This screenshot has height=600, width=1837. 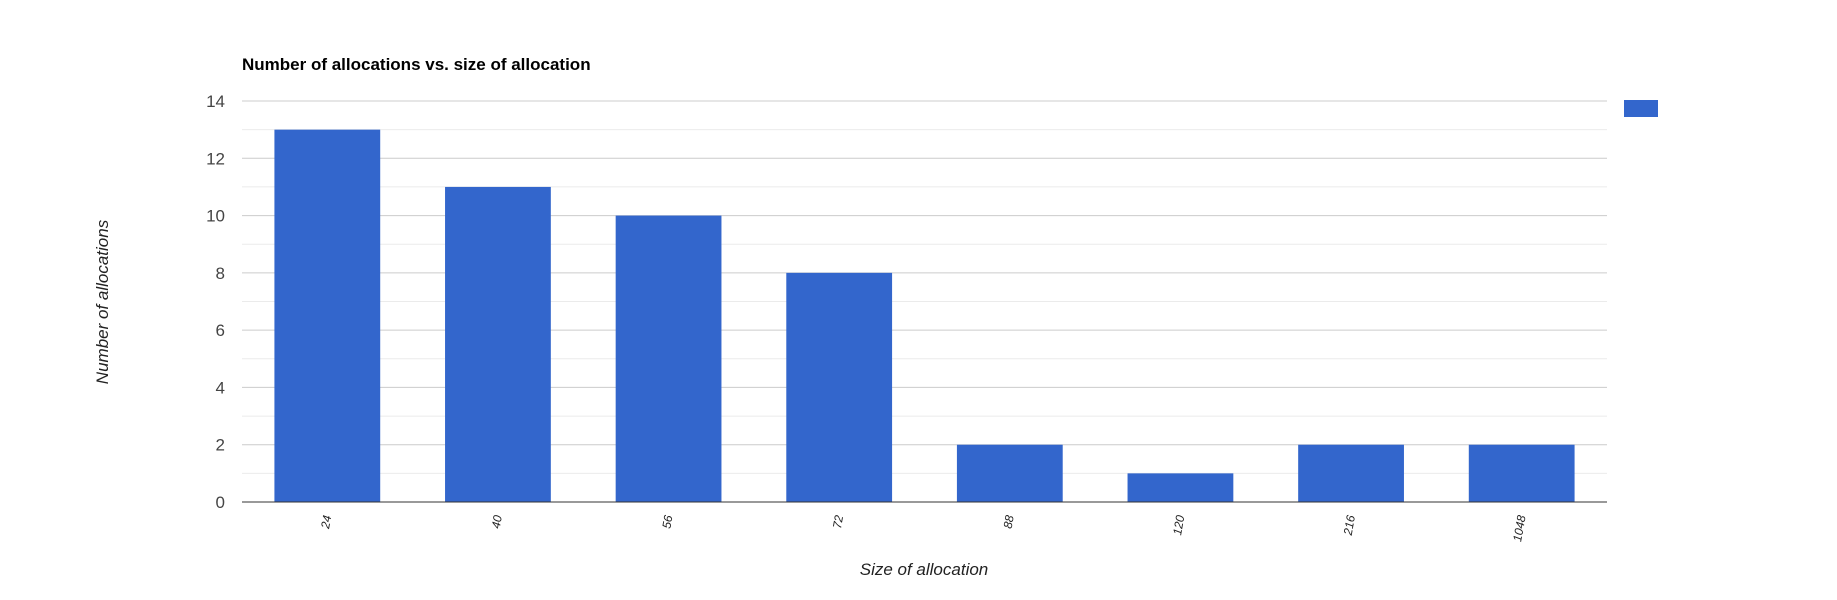 I want to click on x-tick-label: 1048, so click(x=1519, y=528).